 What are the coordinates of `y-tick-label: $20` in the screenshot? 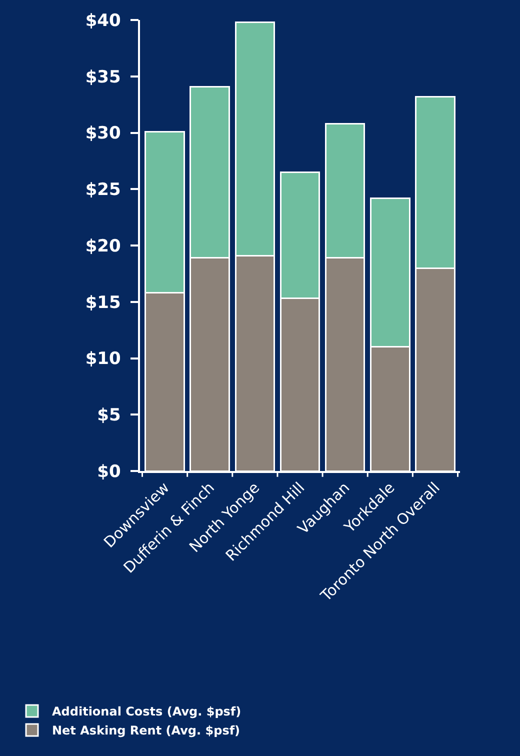 It's located at (103, 246).